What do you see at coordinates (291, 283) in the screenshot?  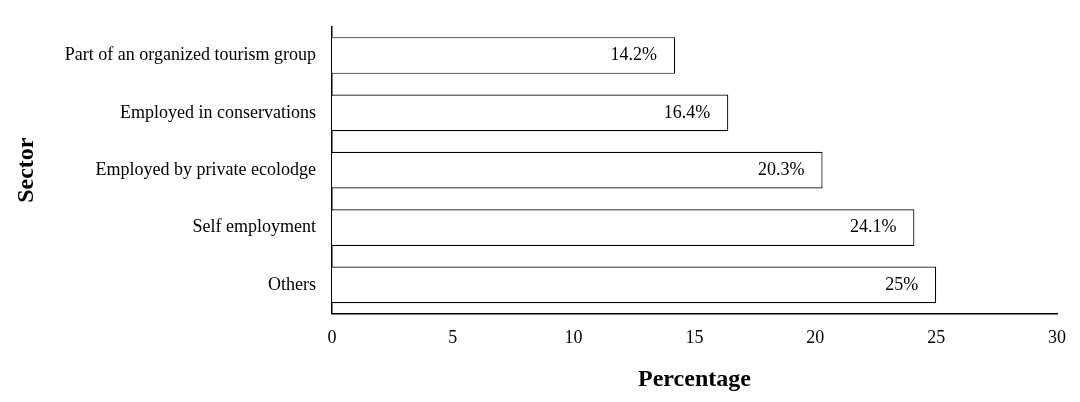 I see `y-tick-label: Others` at bounding box center [291, 283].